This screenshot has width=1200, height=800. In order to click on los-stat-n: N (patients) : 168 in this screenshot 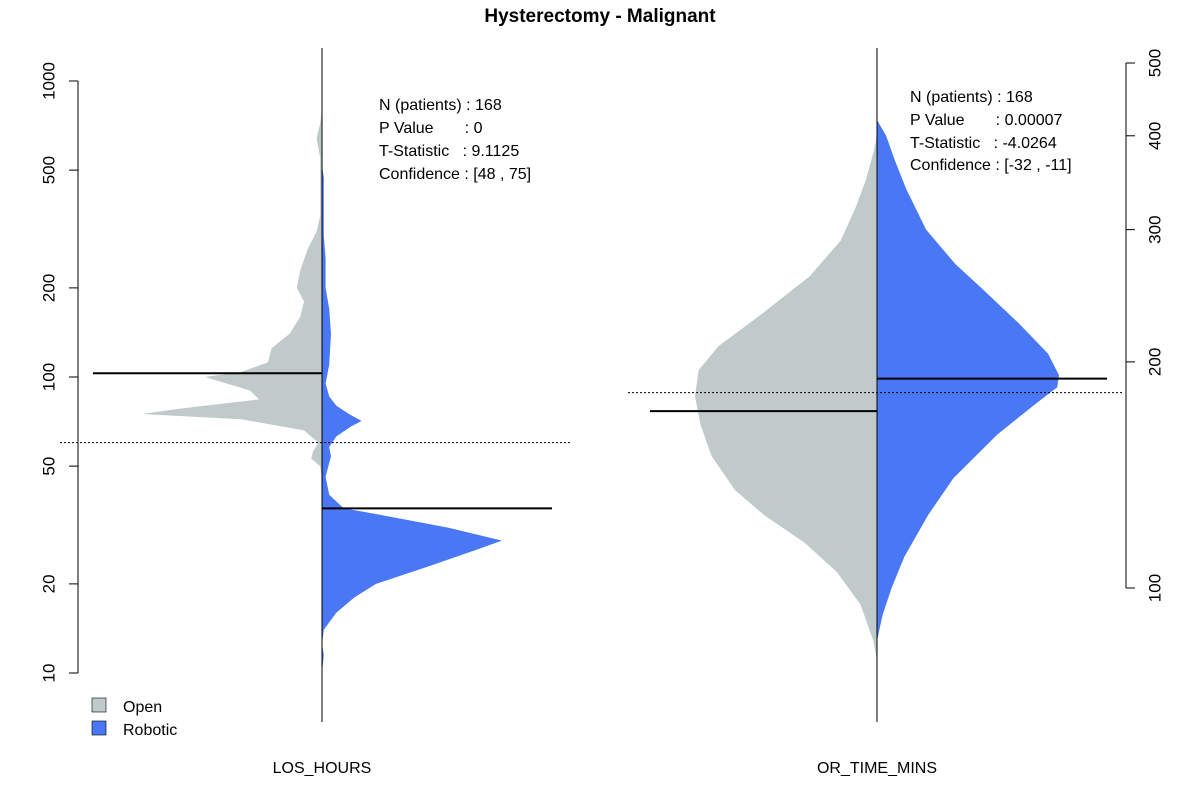, I will do `click(440, 105)`.